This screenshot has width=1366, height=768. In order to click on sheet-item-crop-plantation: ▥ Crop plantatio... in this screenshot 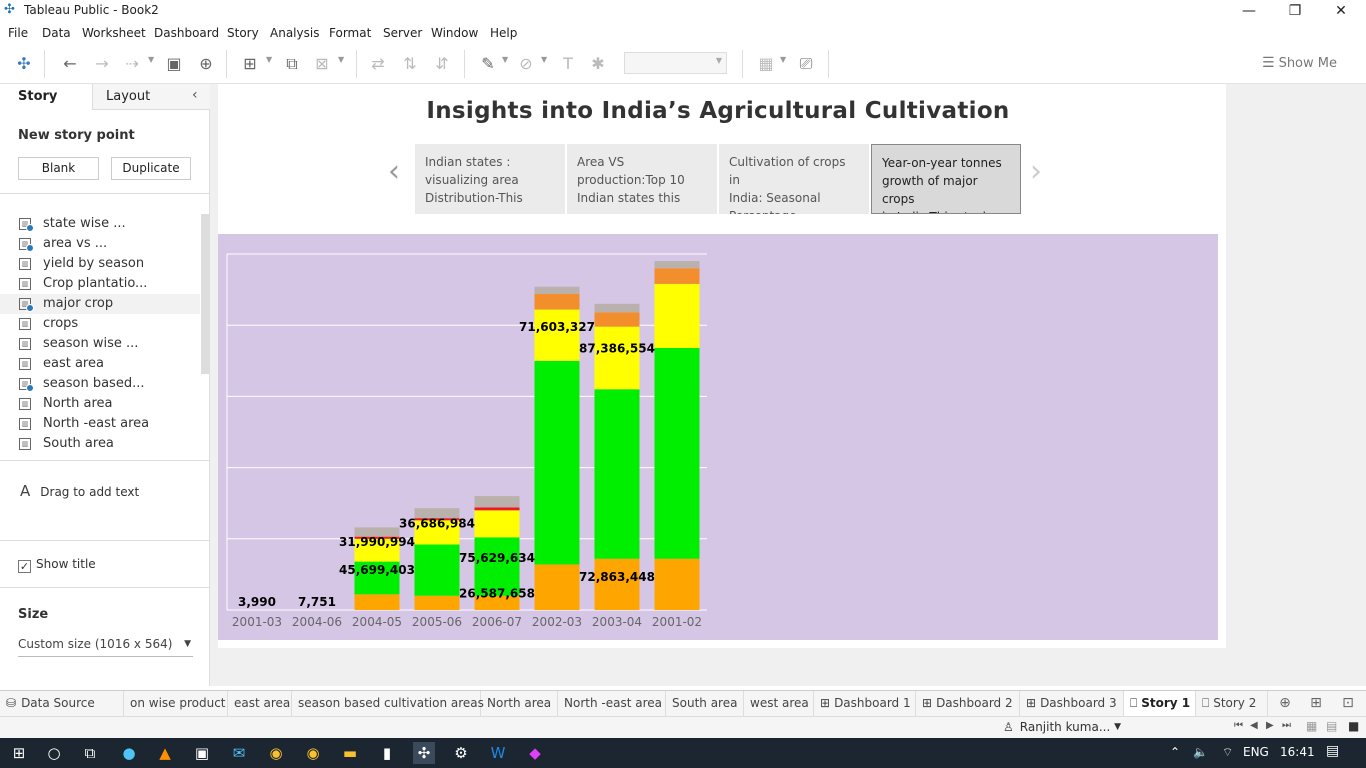, I will do `click(100, 284)`.